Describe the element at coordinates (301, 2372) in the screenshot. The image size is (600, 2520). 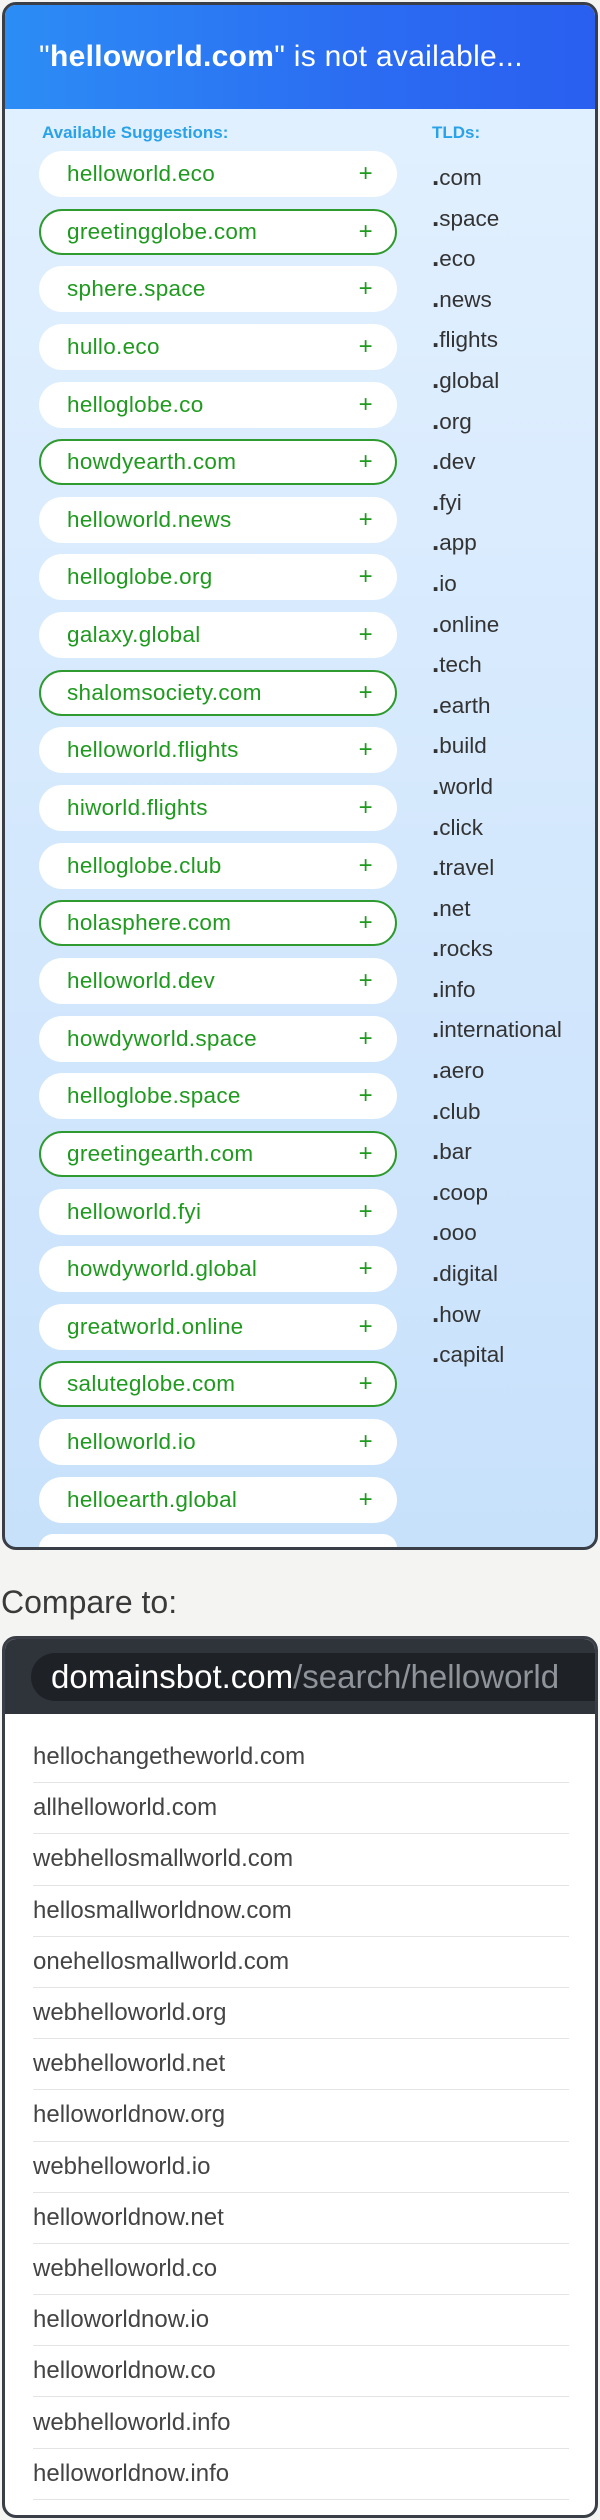
I see `result-row: helloworldnow.co` at that location.